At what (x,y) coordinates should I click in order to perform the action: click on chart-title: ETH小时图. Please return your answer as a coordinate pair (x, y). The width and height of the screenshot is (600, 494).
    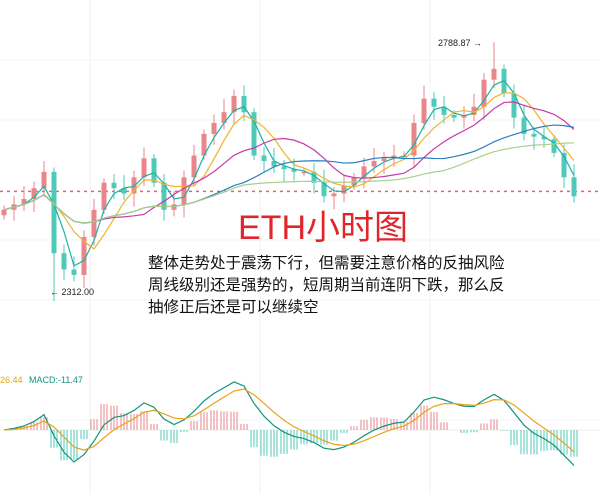
    Looking at the image, I should click on (323, 228).